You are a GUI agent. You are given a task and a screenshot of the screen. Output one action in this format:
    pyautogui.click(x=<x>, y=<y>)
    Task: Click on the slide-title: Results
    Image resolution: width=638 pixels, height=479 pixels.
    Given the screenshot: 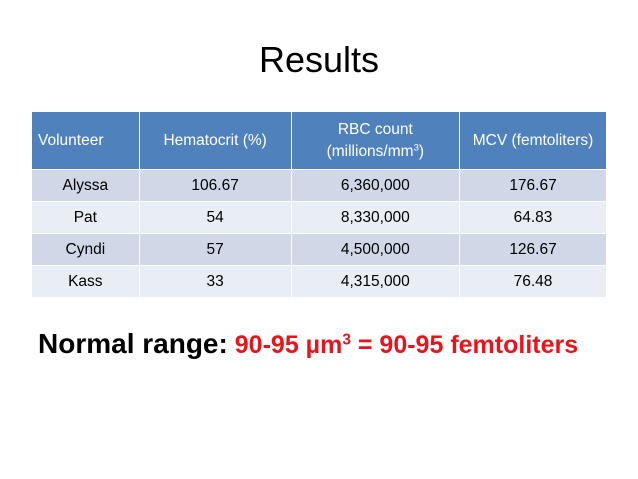 What is the action you would take?
    pyautogui.click(x=319, y=60)
    